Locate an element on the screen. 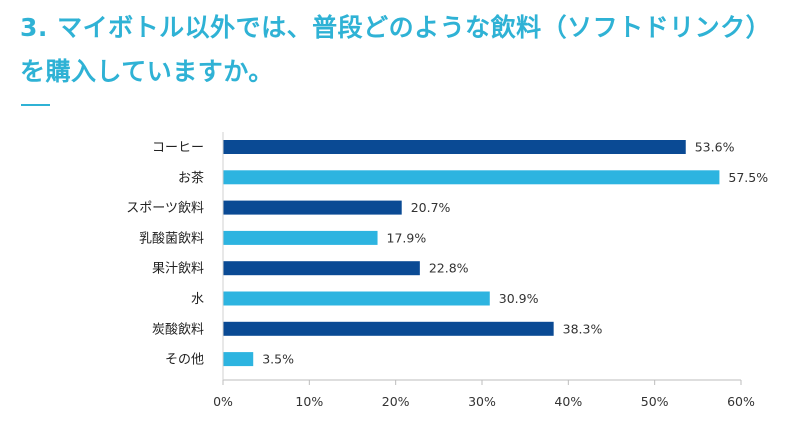  category-label: スポーツ飲料 is located at coordinates (165, 208).